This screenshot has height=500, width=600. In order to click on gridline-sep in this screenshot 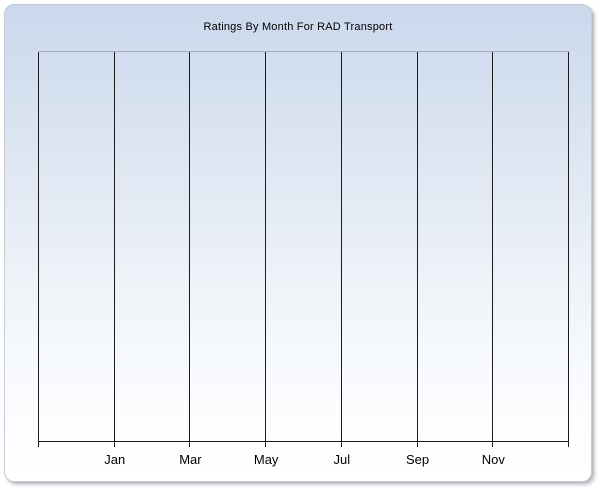, I will do `click(417, 249)`.